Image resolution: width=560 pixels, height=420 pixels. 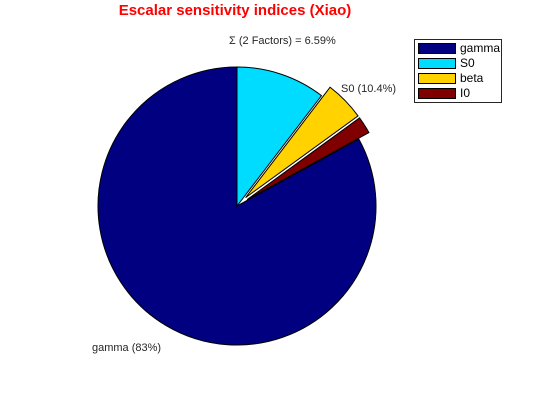 What do you see at coordinates (465, 93) in the screenshot?
I see `legend-label-i0: I0` at bounding box center [465, 93].